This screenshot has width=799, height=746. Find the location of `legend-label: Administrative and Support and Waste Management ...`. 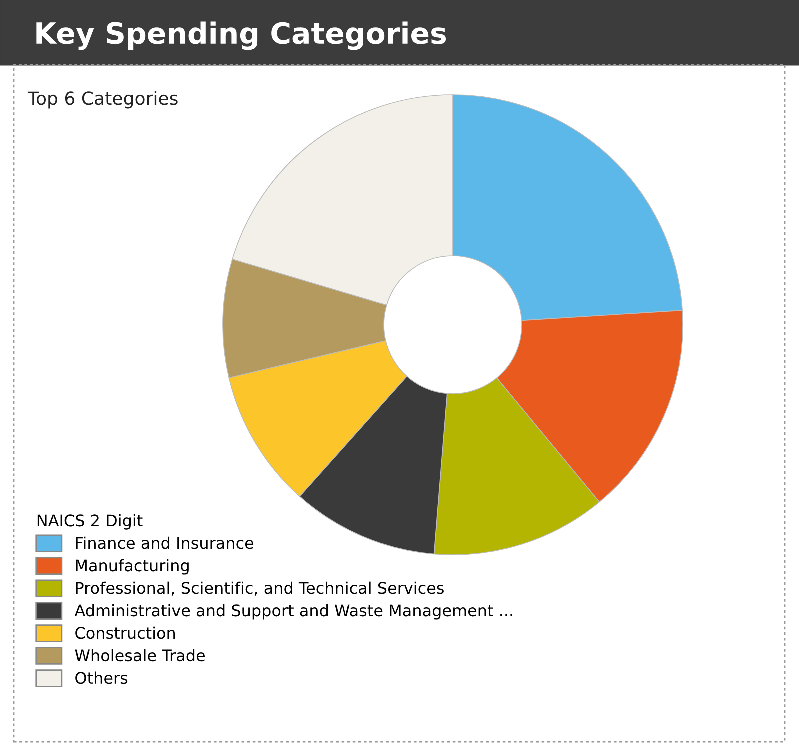

legend-label: Administrative and Support and Waste Management ... is located at coordinates (293, 612).